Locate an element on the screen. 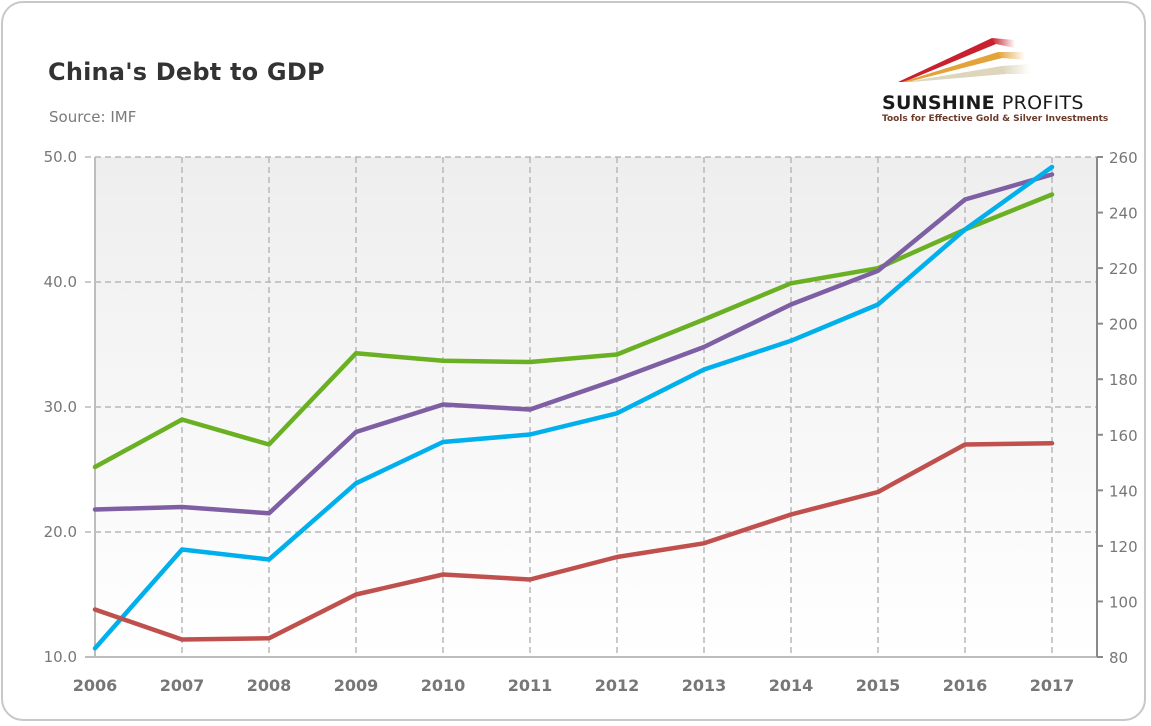 This screenshot has height=726, width=1151. logo-stripe-red is located at coordinates (947, 60).